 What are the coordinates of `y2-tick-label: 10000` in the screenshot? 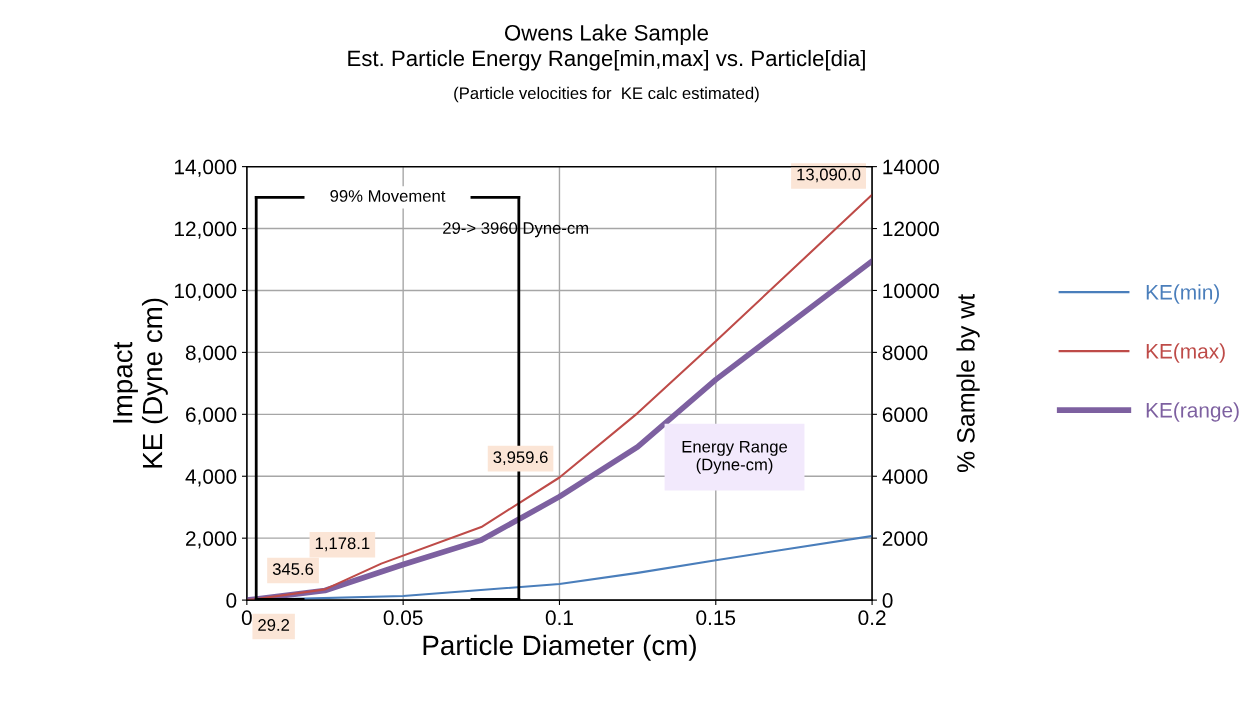 It's located at (911, 291).